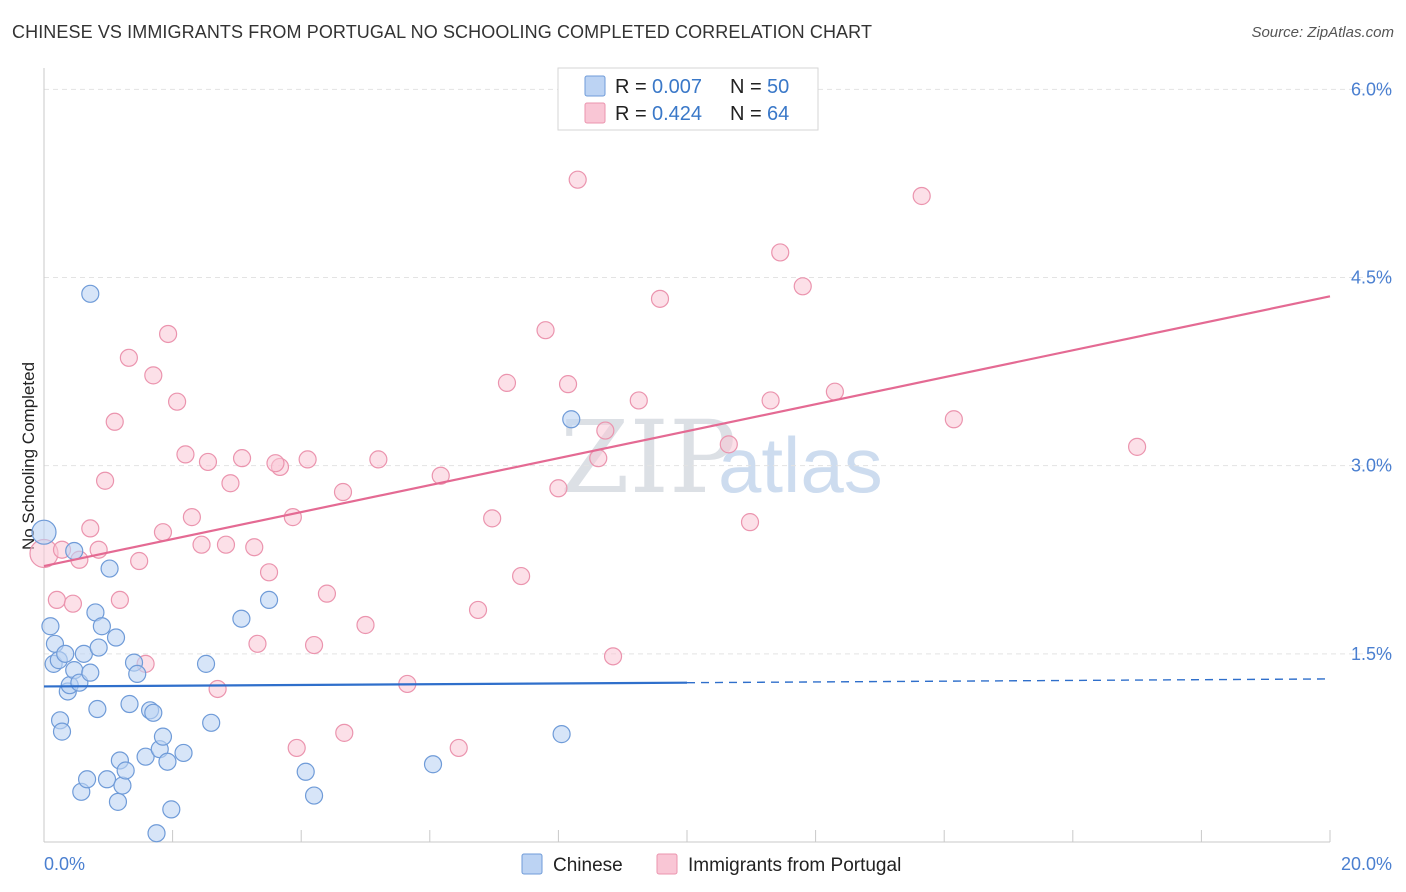 This screenshot has width=1406, height=892. Describe the element at coordinates (365, 684) in the screenshot. I see `chinese-trend-line-solid` at that location.